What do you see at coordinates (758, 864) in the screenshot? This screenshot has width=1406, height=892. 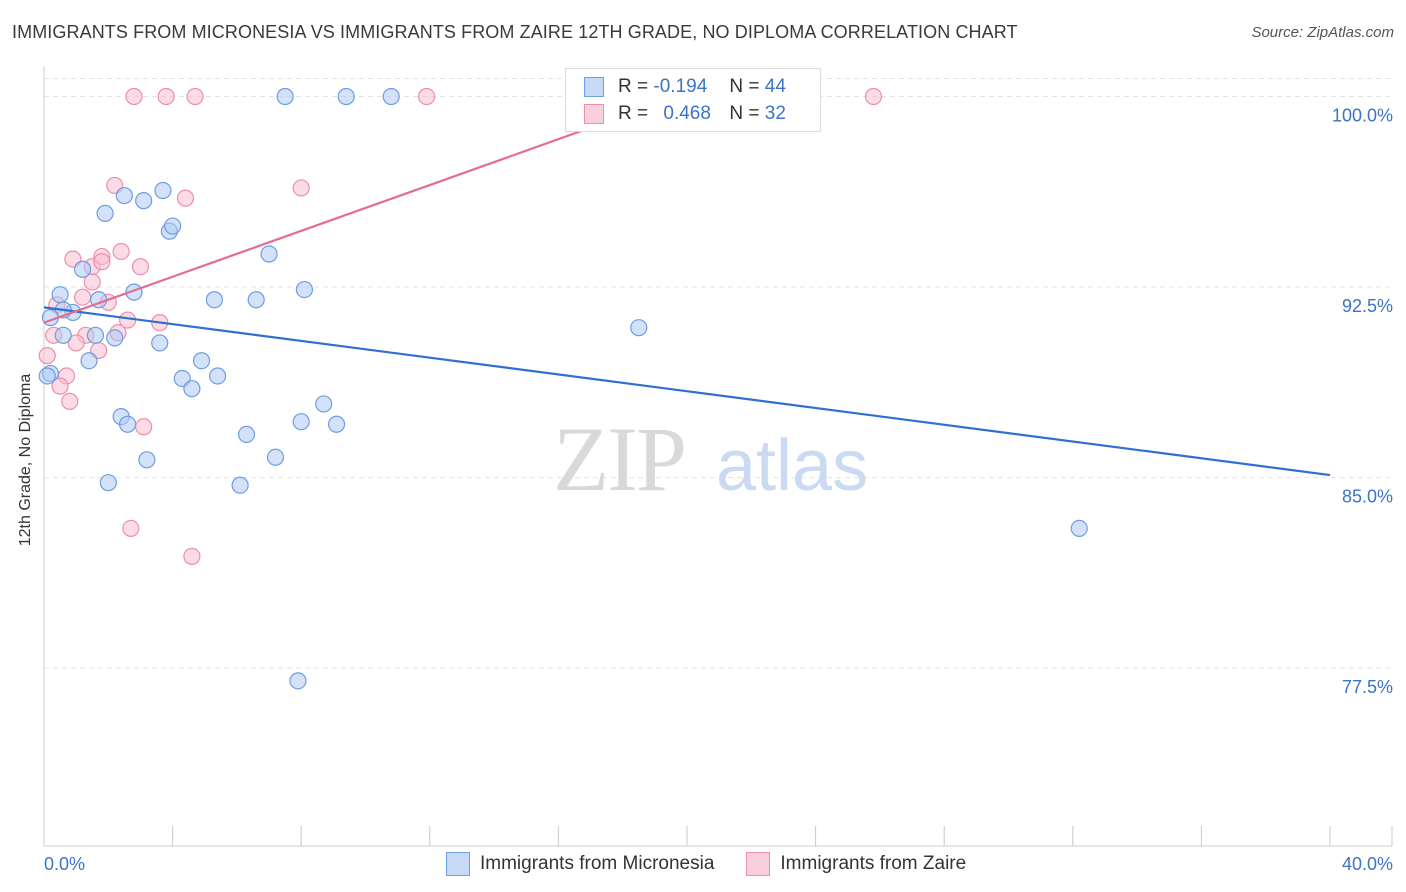 I see `series-swatch-pink` at bounding box center [758, 864].